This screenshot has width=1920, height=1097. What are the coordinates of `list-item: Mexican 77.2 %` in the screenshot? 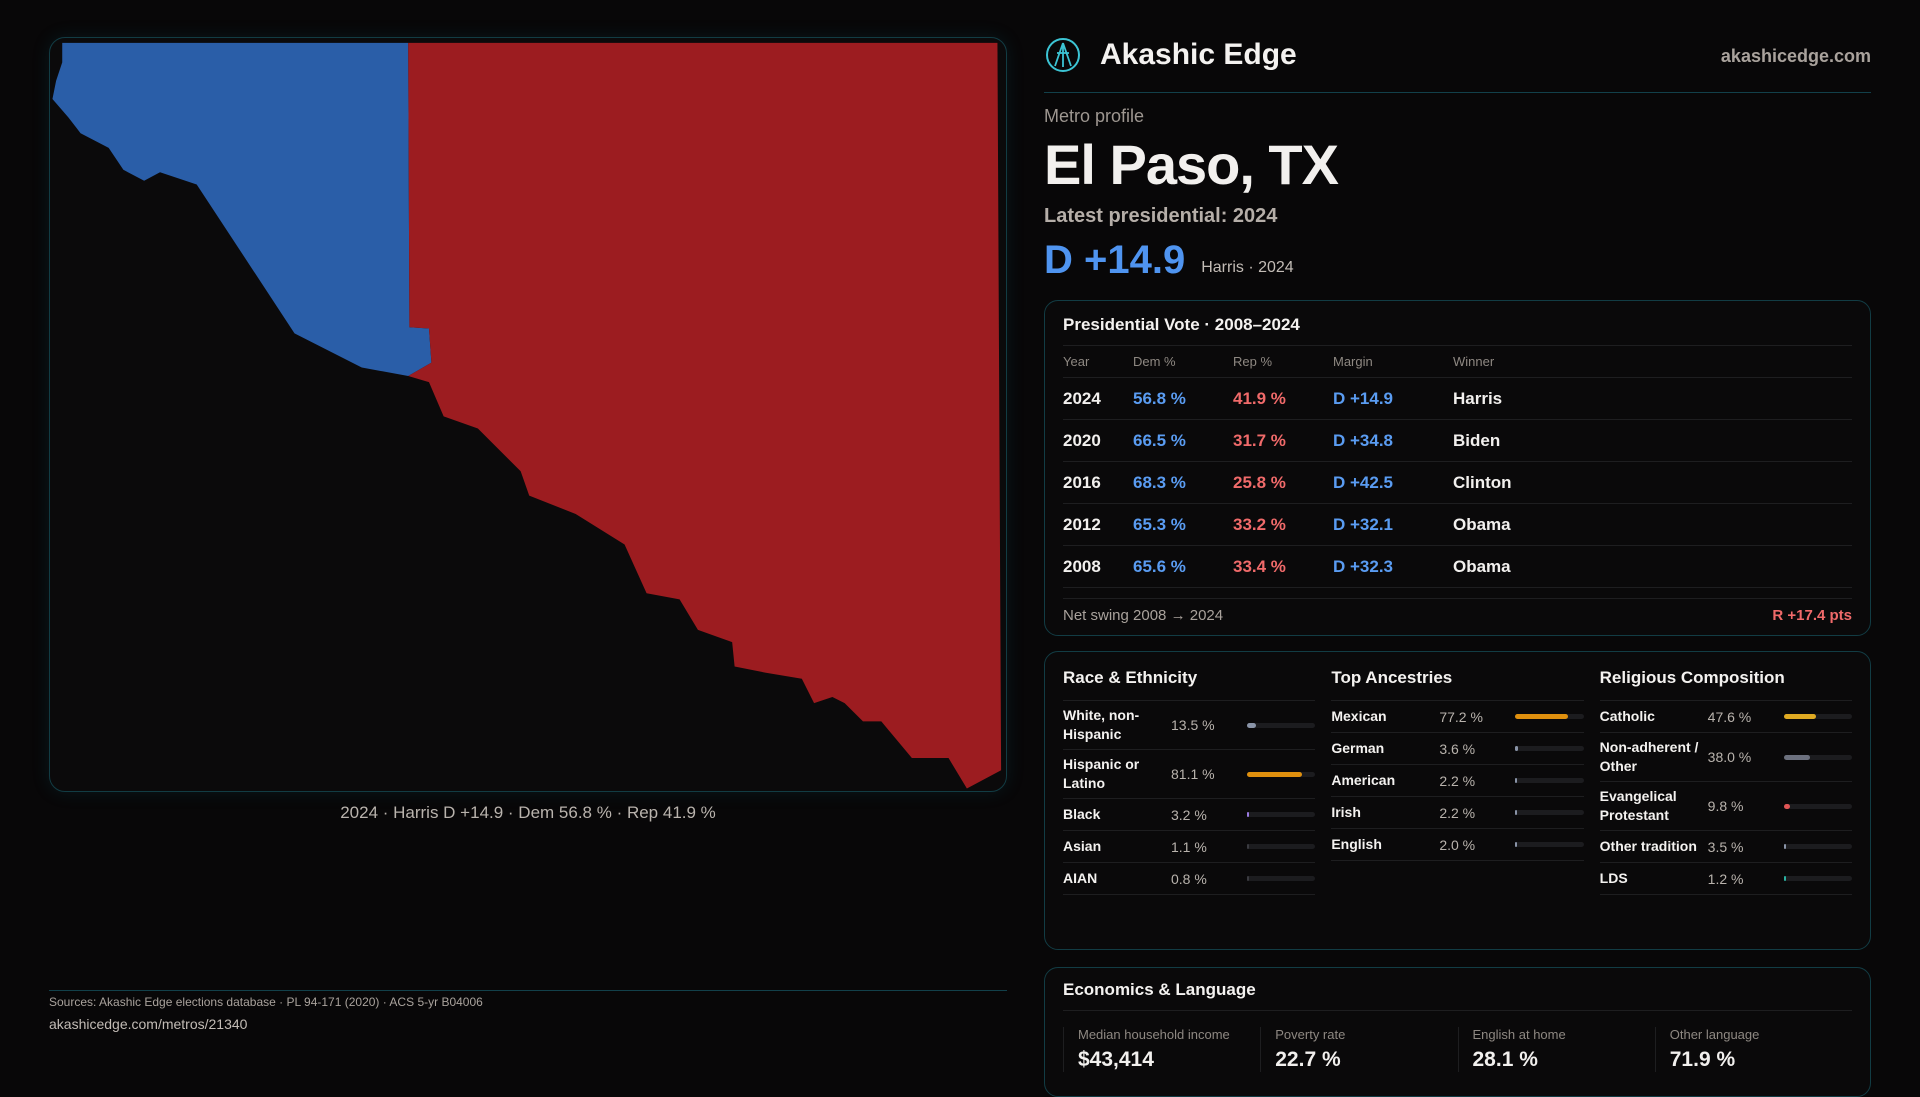 It's located at (1457, 717).